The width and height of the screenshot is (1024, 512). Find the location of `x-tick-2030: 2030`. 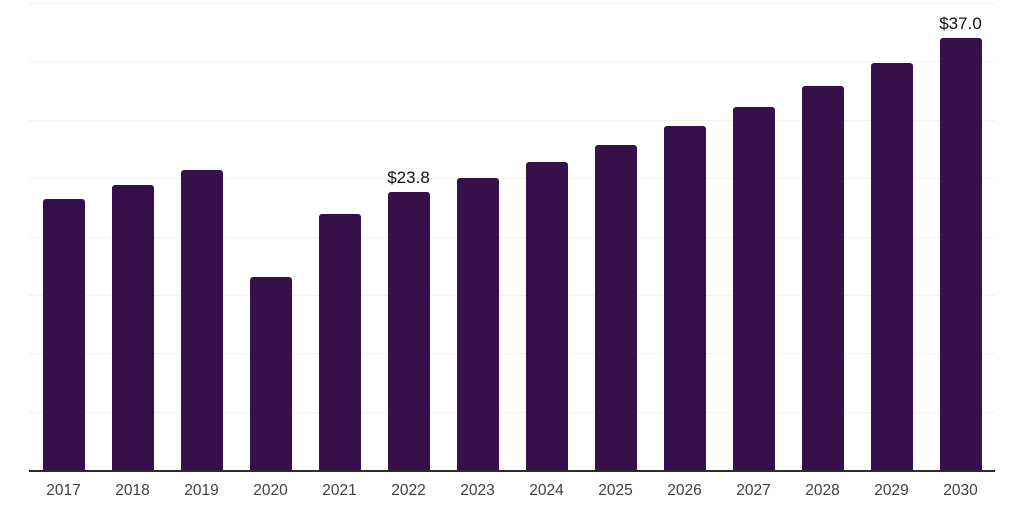

x-tick-2030: 2030 is located at coordinates (960, 490).